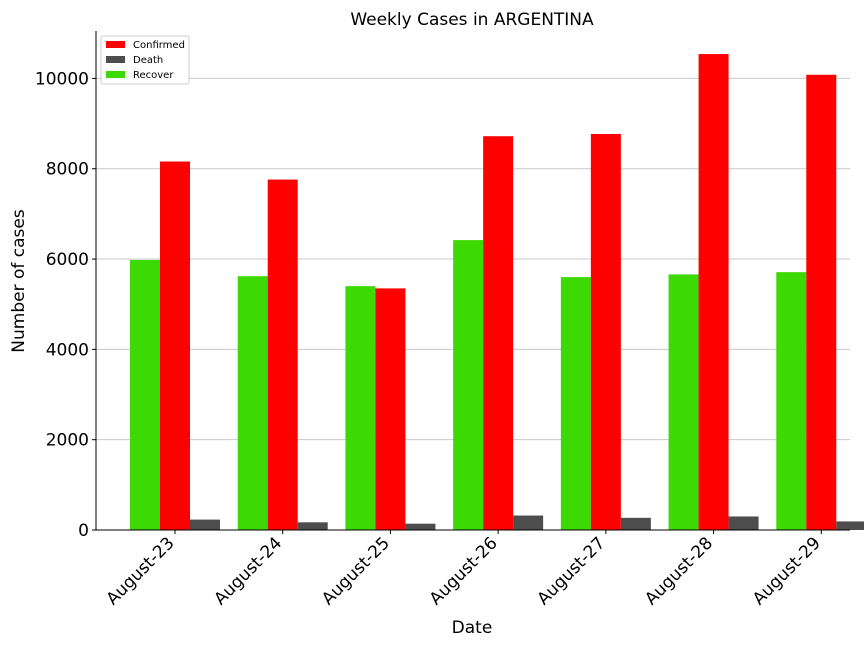 This screenshot has width=864, height=648. Describe the element at coordinates (159, 45) in the screenshot. I see `legend-label-confirmed: Confirmed` at that location.